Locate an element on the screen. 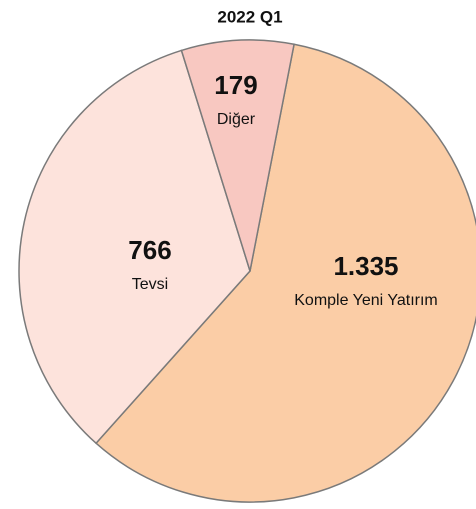 The image size is (476, 509). slice-label: Diğer is located at coordinates (236, 119).